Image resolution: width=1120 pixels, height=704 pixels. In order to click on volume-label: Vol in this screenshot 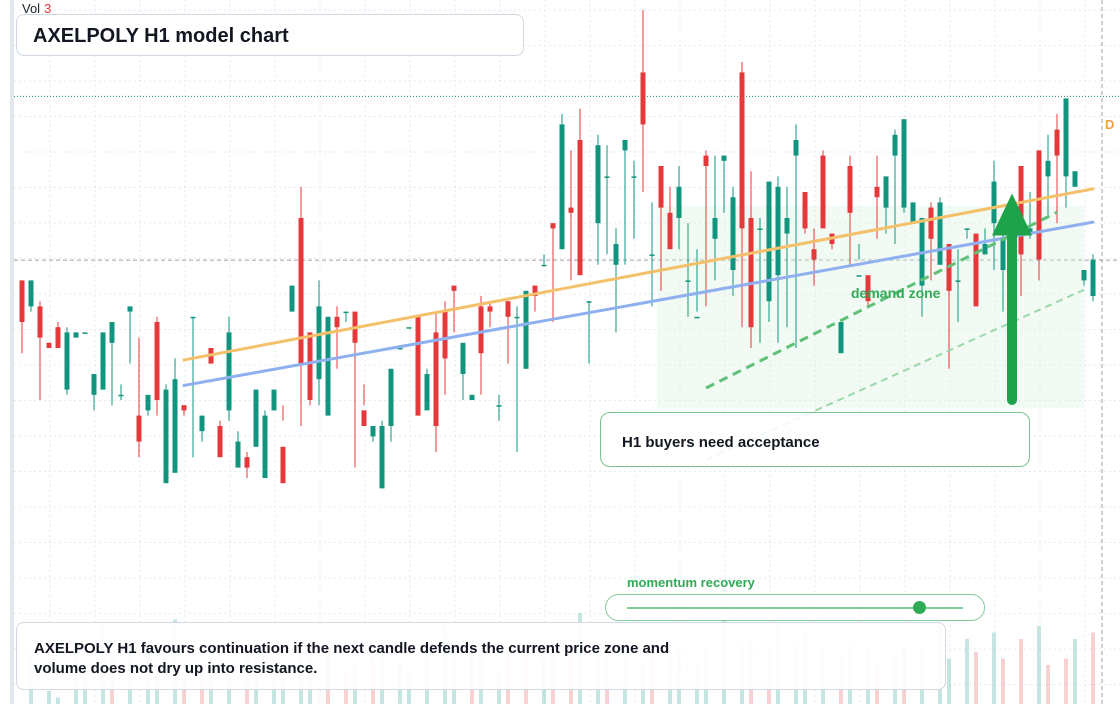, I will do `click(31, 8)`.